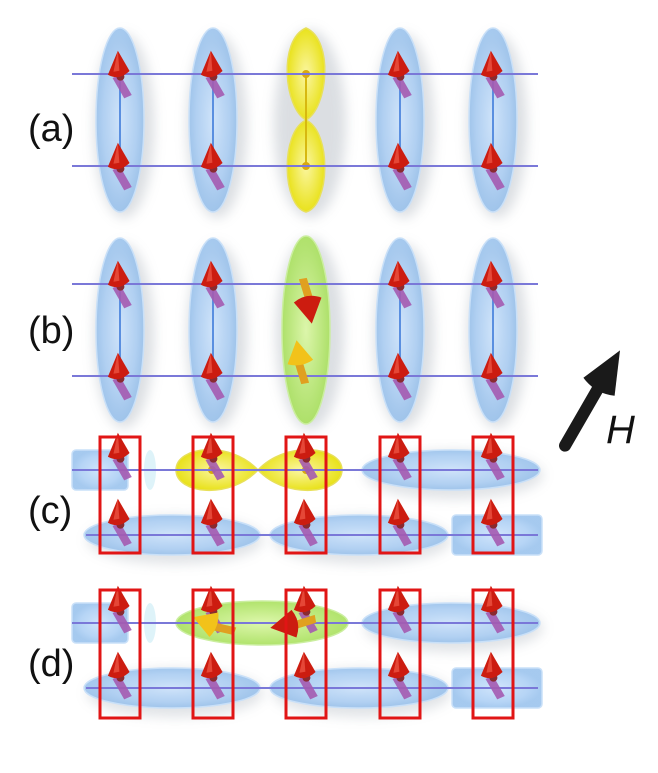 Image resolution: width=658 pixels, height=773 pixels. I want to click on field-arrow-head, so click(601, 373).